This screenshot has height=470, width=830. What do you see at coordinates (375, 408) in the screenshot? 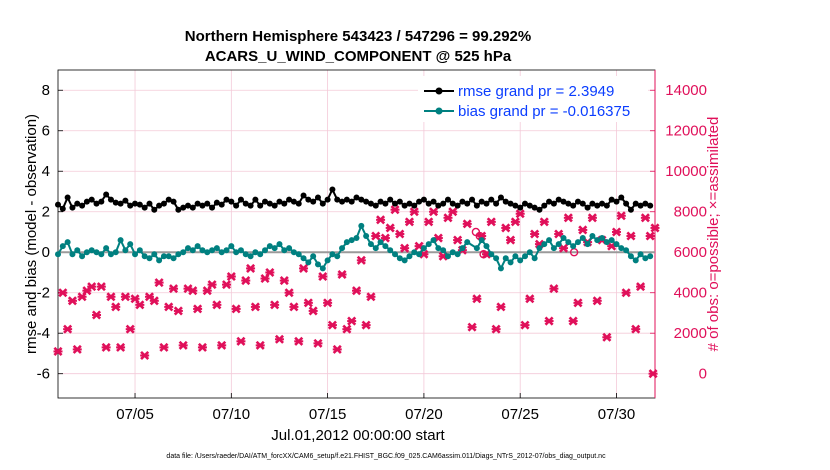
I see `x-axis: 07/05 07/10 07/15 07/20 07/25 07/30` at bounding box center [375, 408].